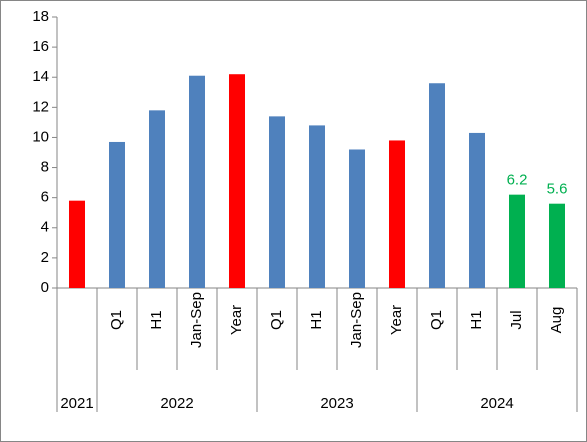  I want to click on y-tick-label: 12, so click(40, 106).